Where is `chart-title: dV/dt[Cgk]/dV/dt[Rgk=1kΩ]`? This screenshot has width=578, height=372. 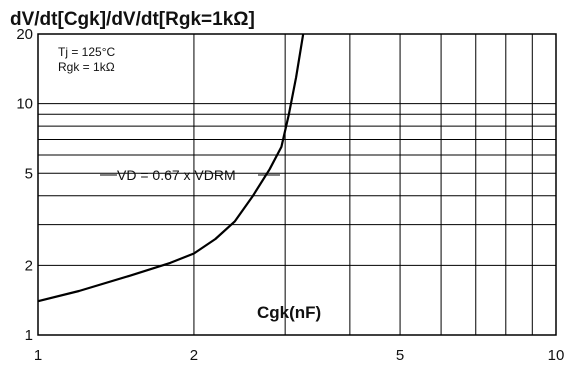 chart-title: dV/dt[Cgk]/dV/dt[Rgk=1kΩ] is located at coordinates (132, 19).